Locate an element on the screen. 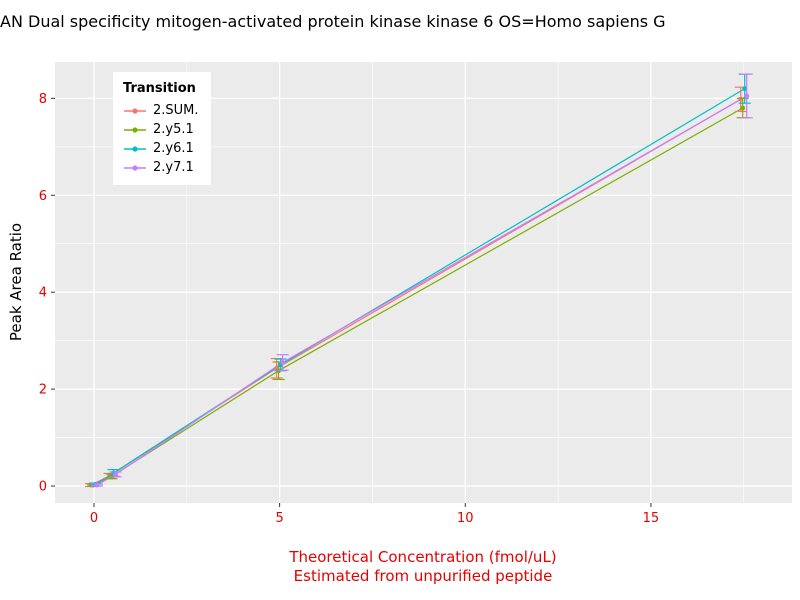  x-tick-label: 0 is located at coordinates (94, 518).